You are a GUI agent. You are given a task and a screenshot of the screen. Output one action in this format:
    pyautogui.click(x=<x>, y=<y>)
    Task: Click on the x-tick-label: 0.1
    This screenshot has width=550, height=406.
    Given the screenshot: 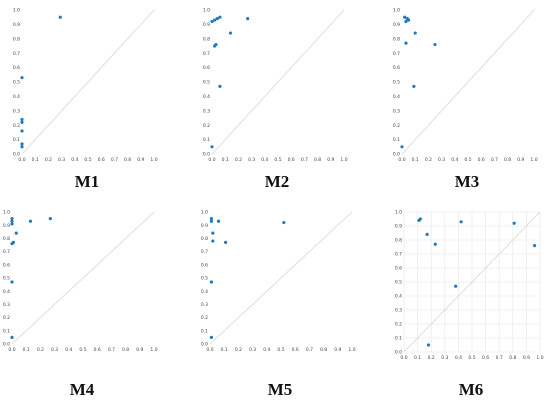 What is the action you would take?
    pyautogui.click(x=35, y=160)
    